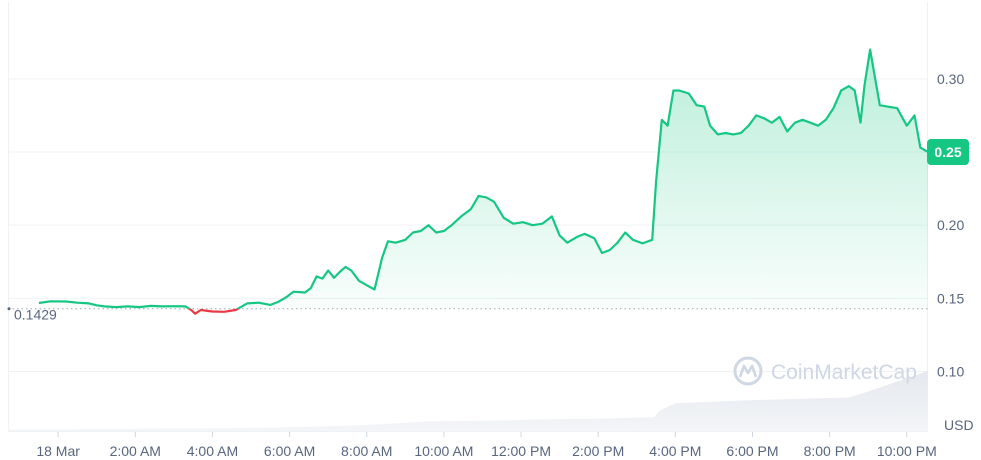 The image size is (981, 460). What do you see at coordinates (748, 371) in the screenshot?
I see `coinmarketcap-logo-icon` at bounding box center [748, 371].